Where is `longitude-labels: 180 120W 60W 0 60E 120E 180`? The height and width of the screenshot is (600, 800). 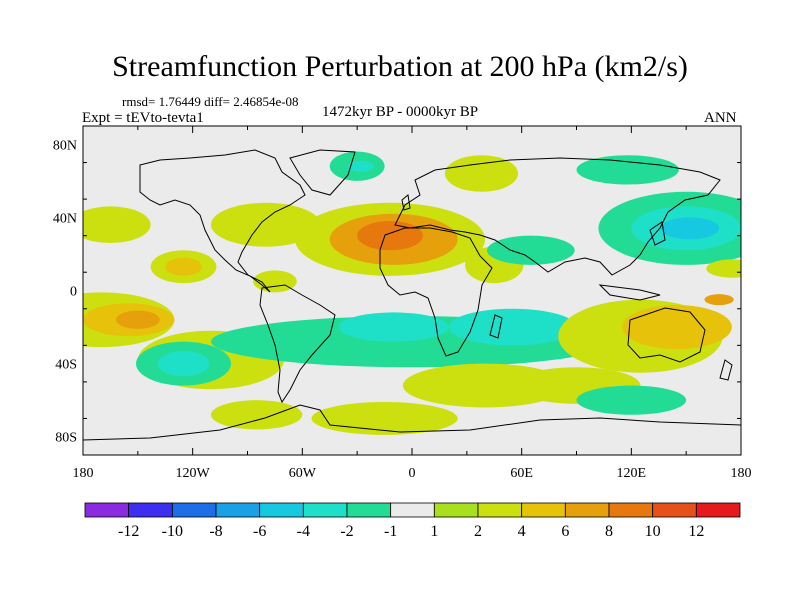
longitude-labels: 180 120W 60W 0 60E 120E 180 is located at coordinates (412, 473).